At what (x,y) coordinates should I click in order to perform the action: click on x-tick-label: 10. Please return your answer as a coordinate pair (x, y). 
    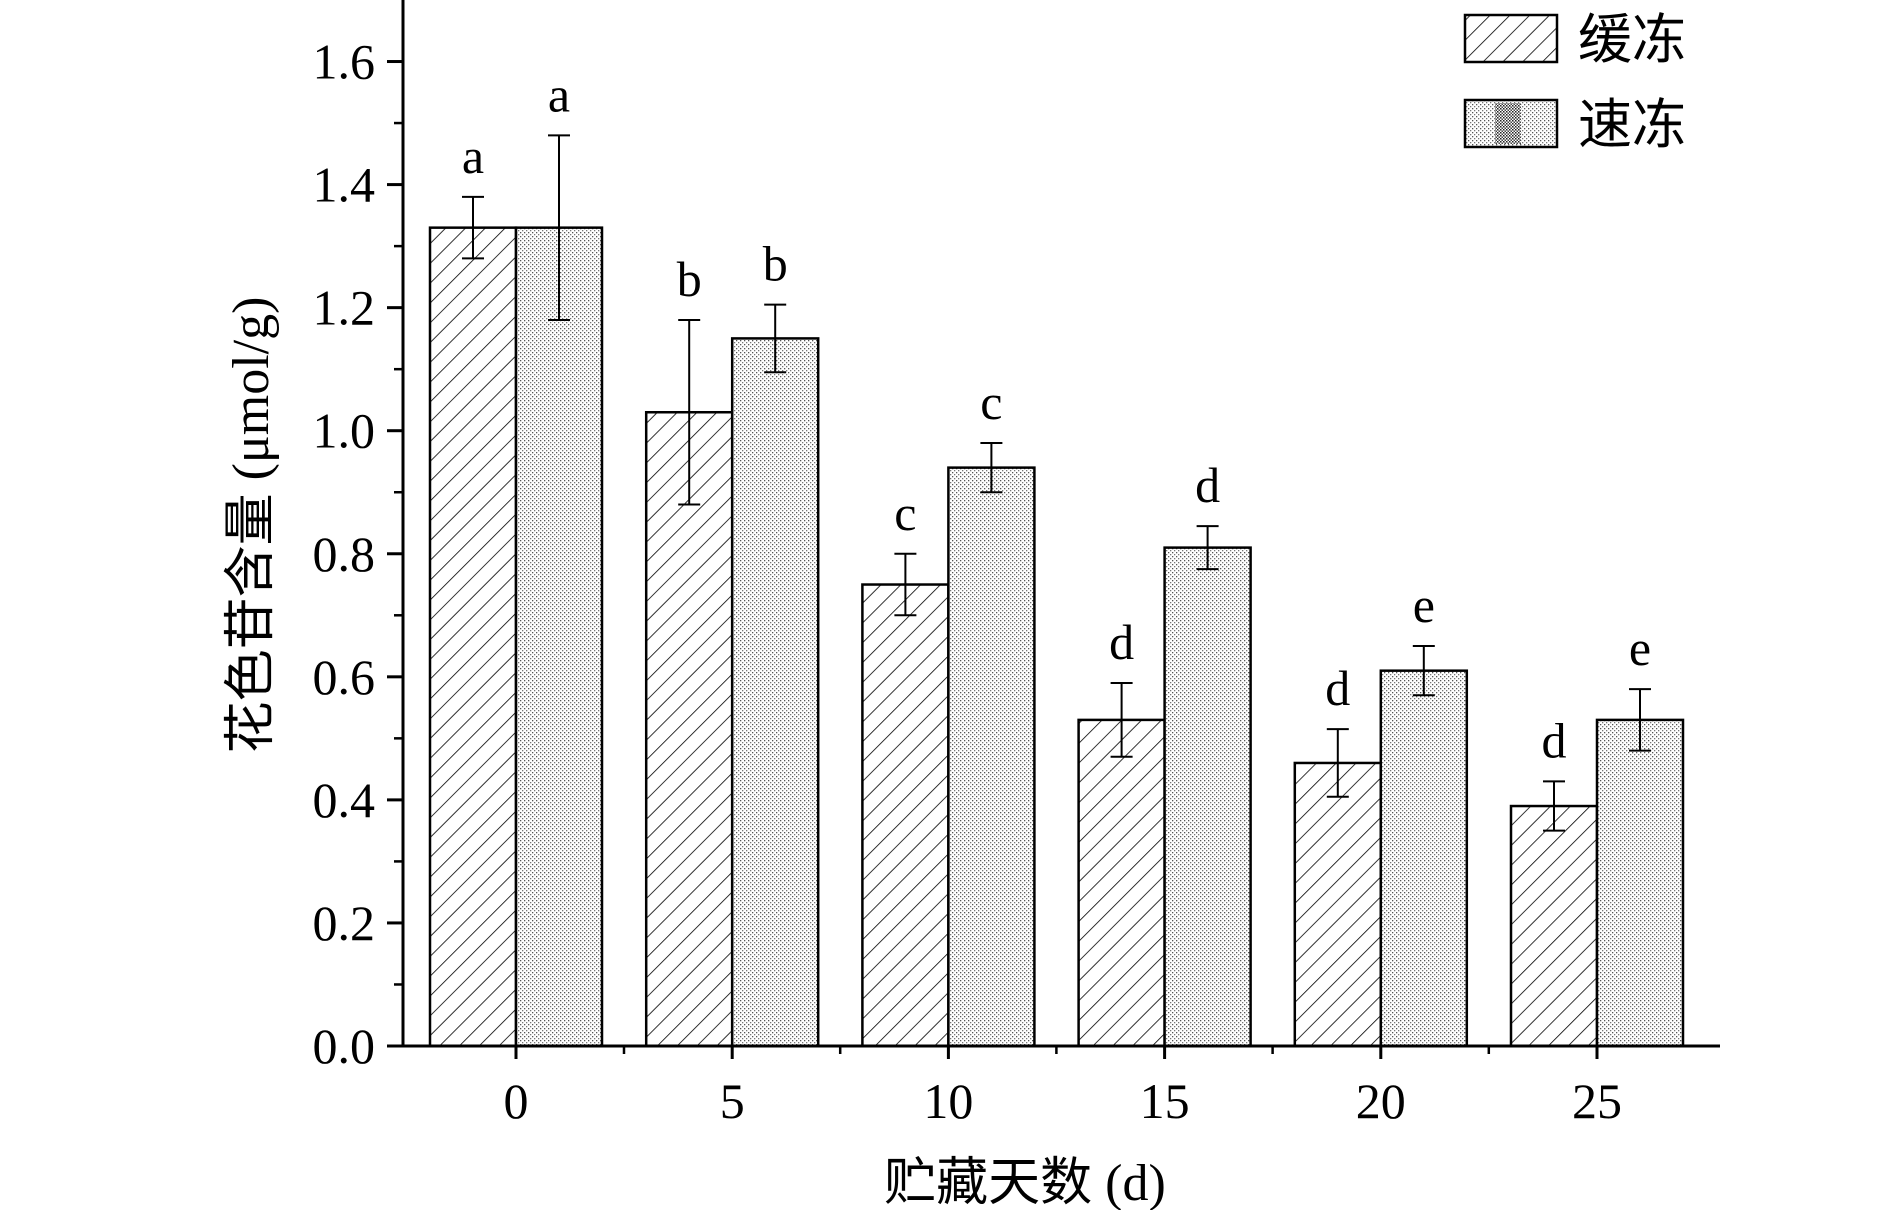
    Looking at the image, I should click on (948, 1101).